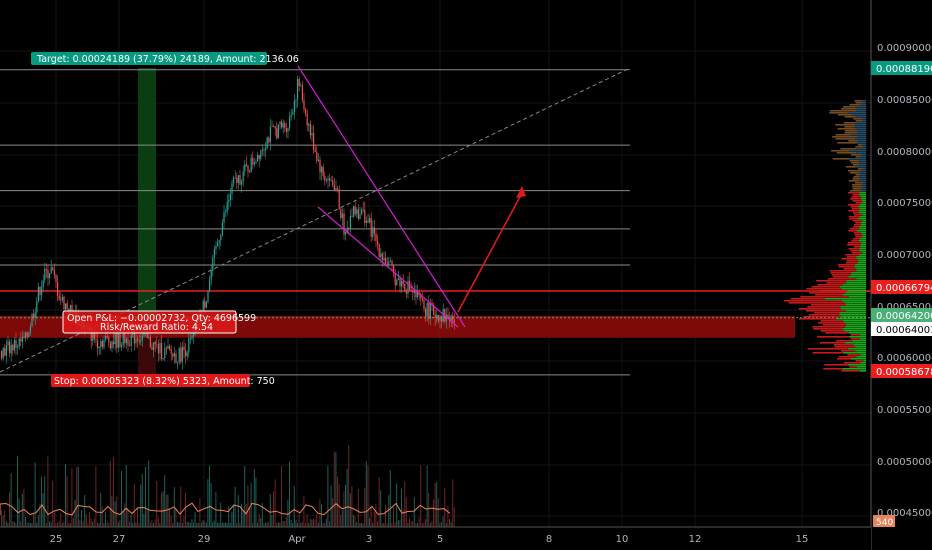 The image size is (932, 550). What do you see at coordinates (802, 539) in the screenshot?
I see `x-tick: 15` at bounding box center [802, 539].